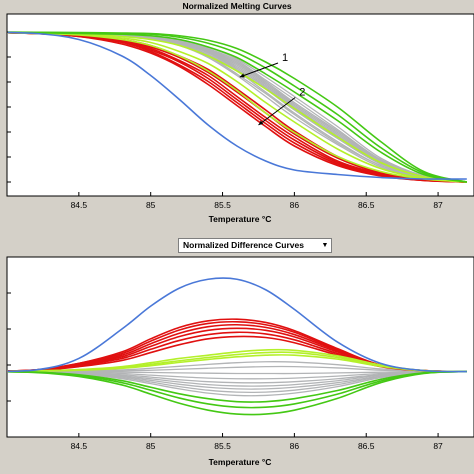  Describe the element at coordinates (151, 446) in the screenshot. I see `bottom-x-tick-label: 85` at that location.